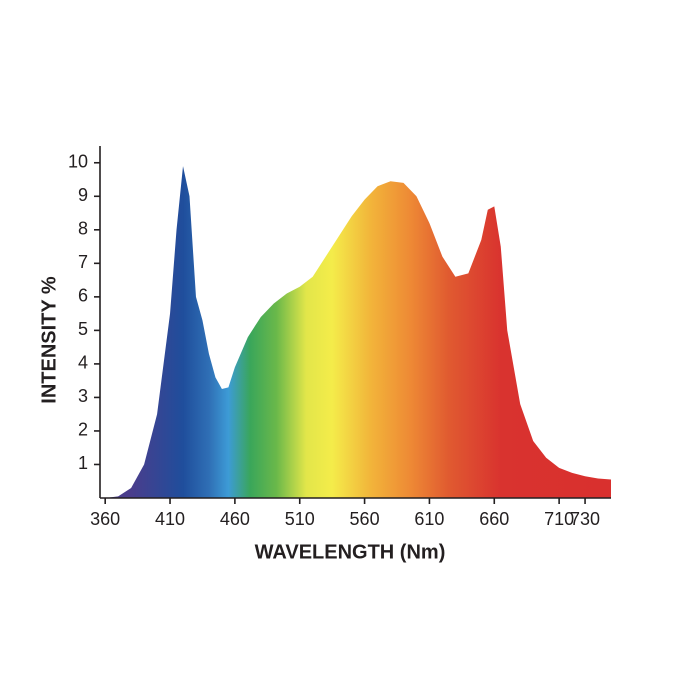 The image size is (700, 700). What do you see at coordinates (83, 195) in the screenshot?
I see `y-tick-label: 9` at bounding box center [83, 195].